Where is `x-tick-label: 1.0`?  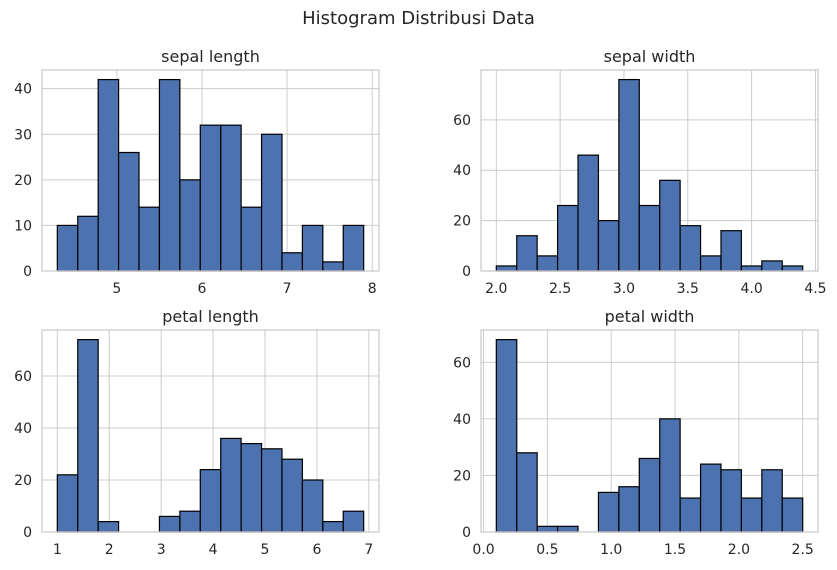 x-tick-label: 1.0 is located at coordinates (611, 550).